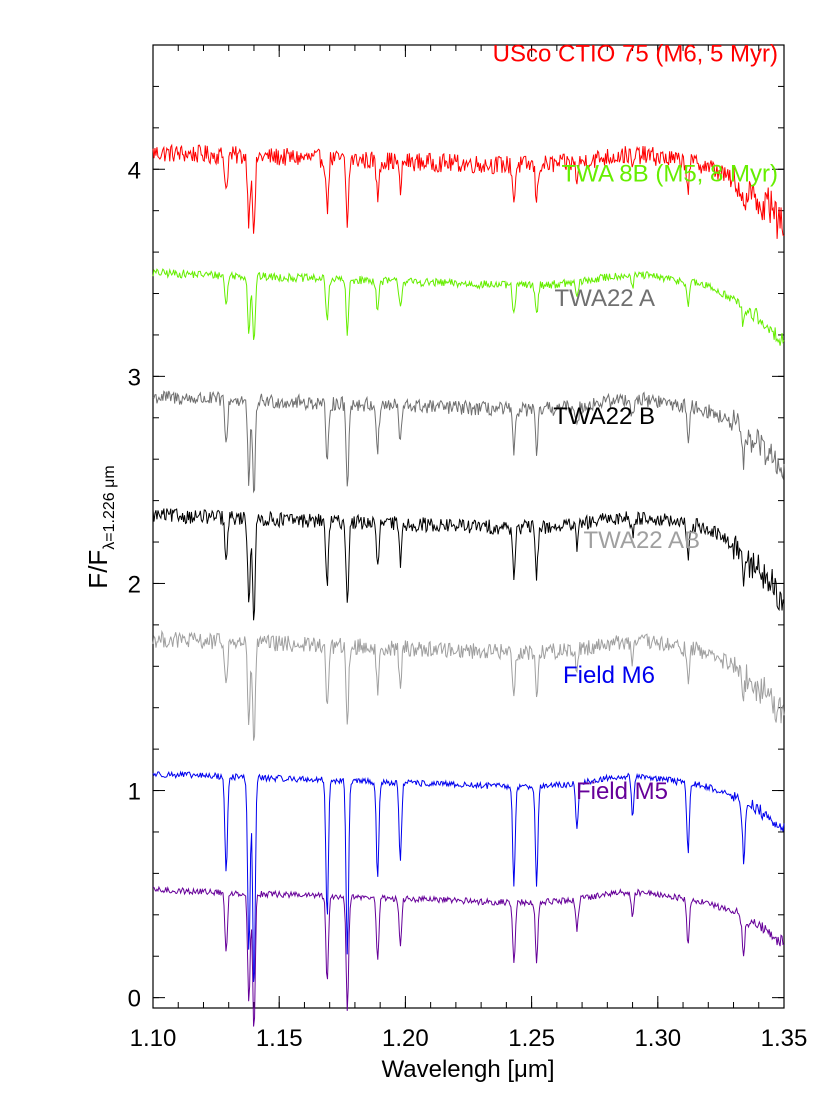 The image size is (830, 1106). I want to click on series-label: TWA 8B (M5, 8 Myr), so click(670, 174).